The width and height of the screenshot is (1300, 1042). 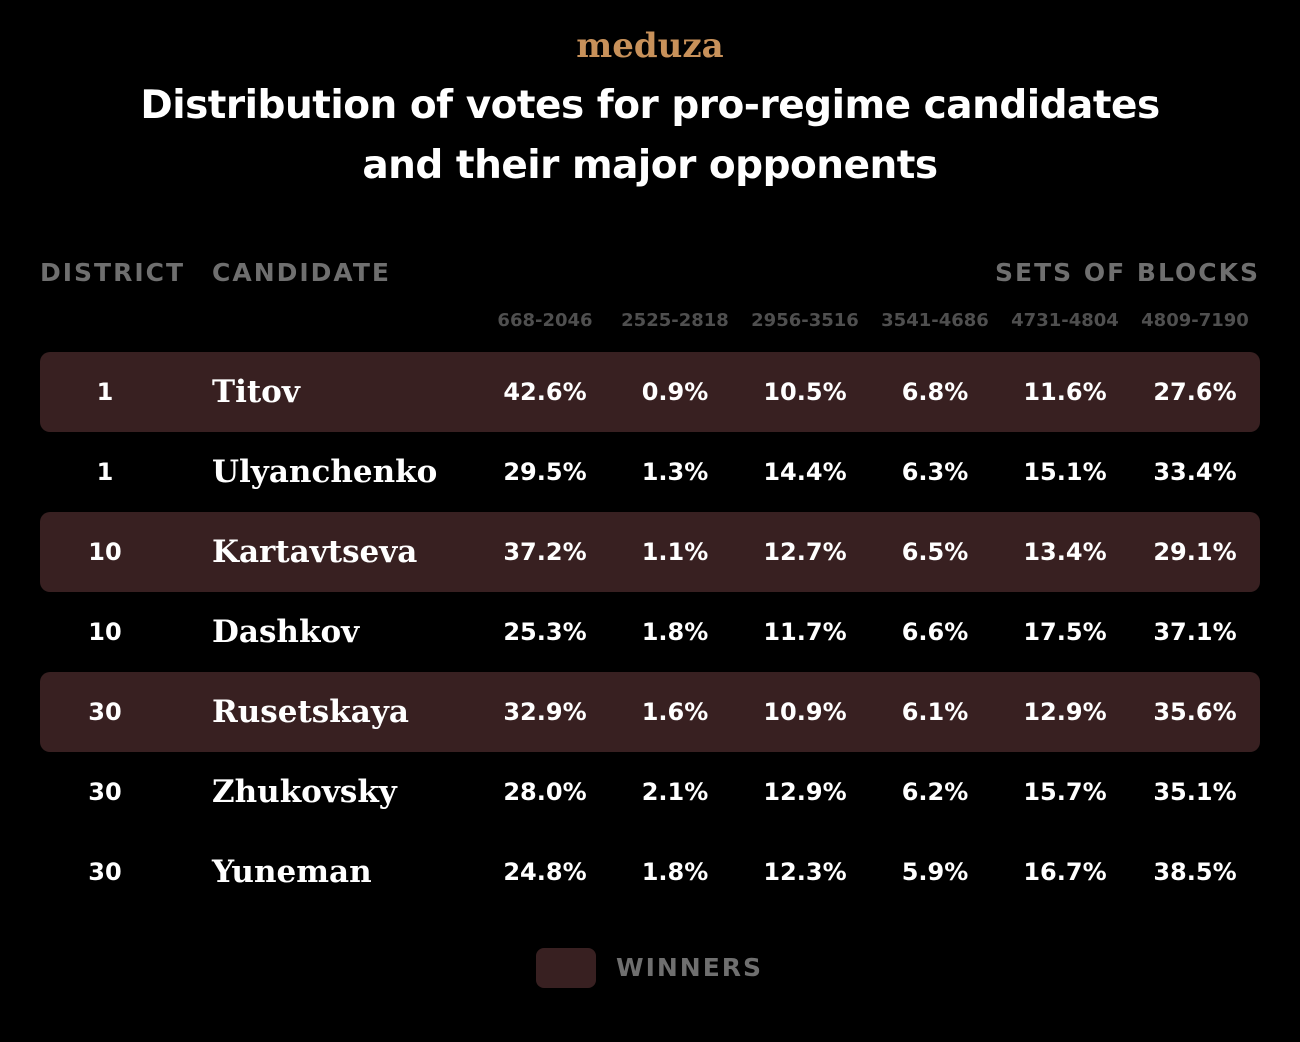 What do you see at coordinates (805, 552) in the screenshot?
I see `vote-share-cell: 12.7%` at bounding box center [805, 552].